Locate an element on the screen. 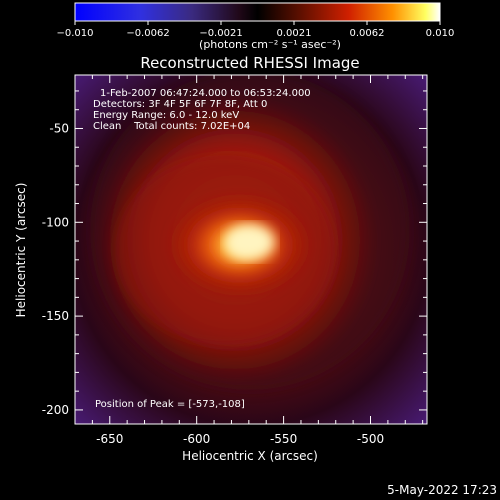 This screenshot has height=500, width=500. clean-counts-label: Clean Total counts: 7.02E+04 is located at coordinates (171, 126).